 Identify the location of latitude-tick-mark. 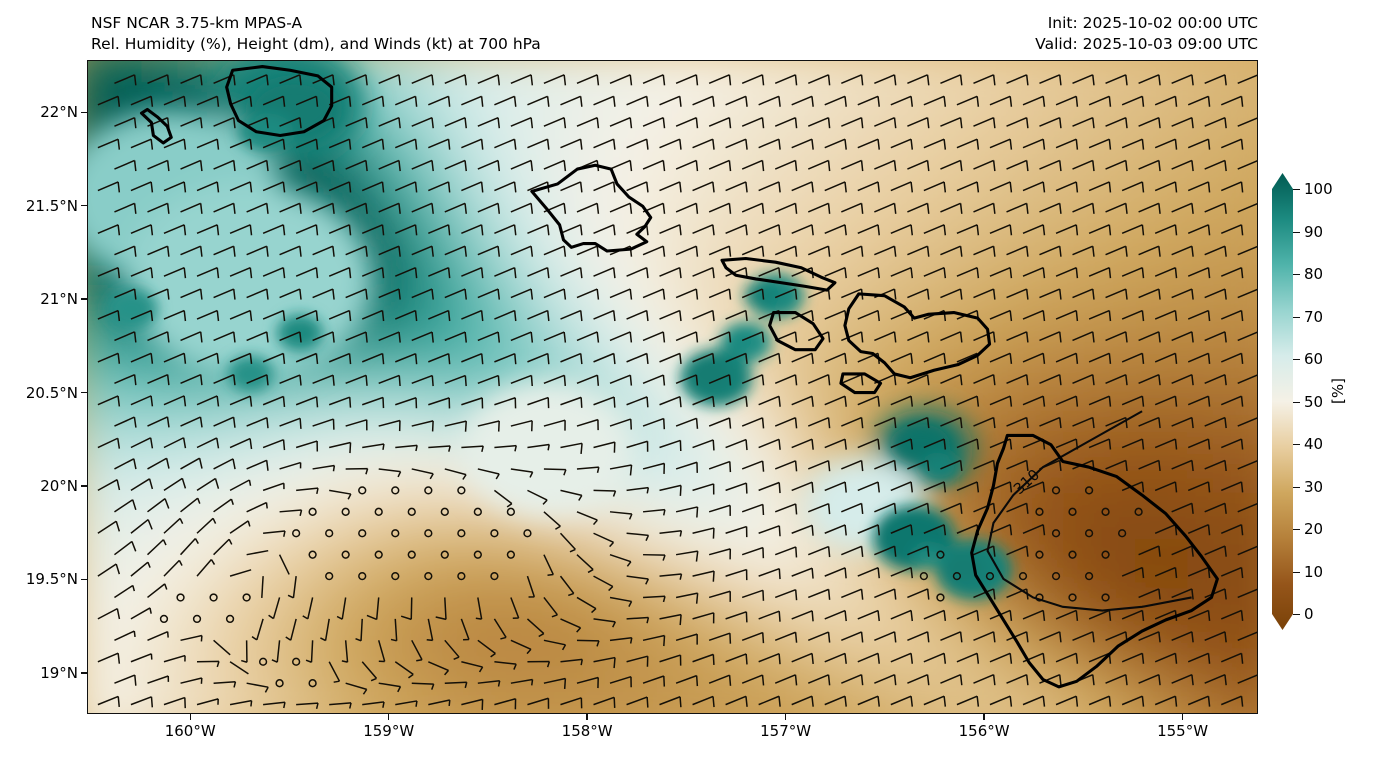
(84, 673).